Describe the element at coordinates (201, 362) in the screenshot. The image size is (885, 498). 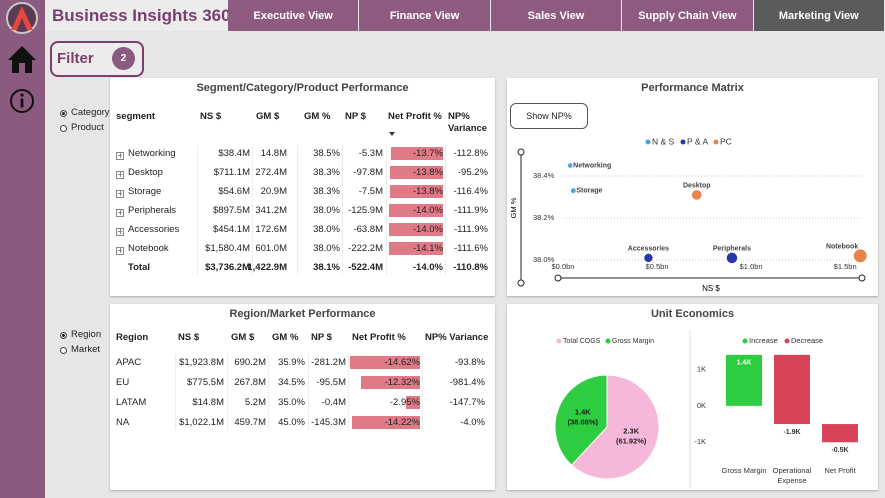
I see `cell: $1,923.8M` at that location.